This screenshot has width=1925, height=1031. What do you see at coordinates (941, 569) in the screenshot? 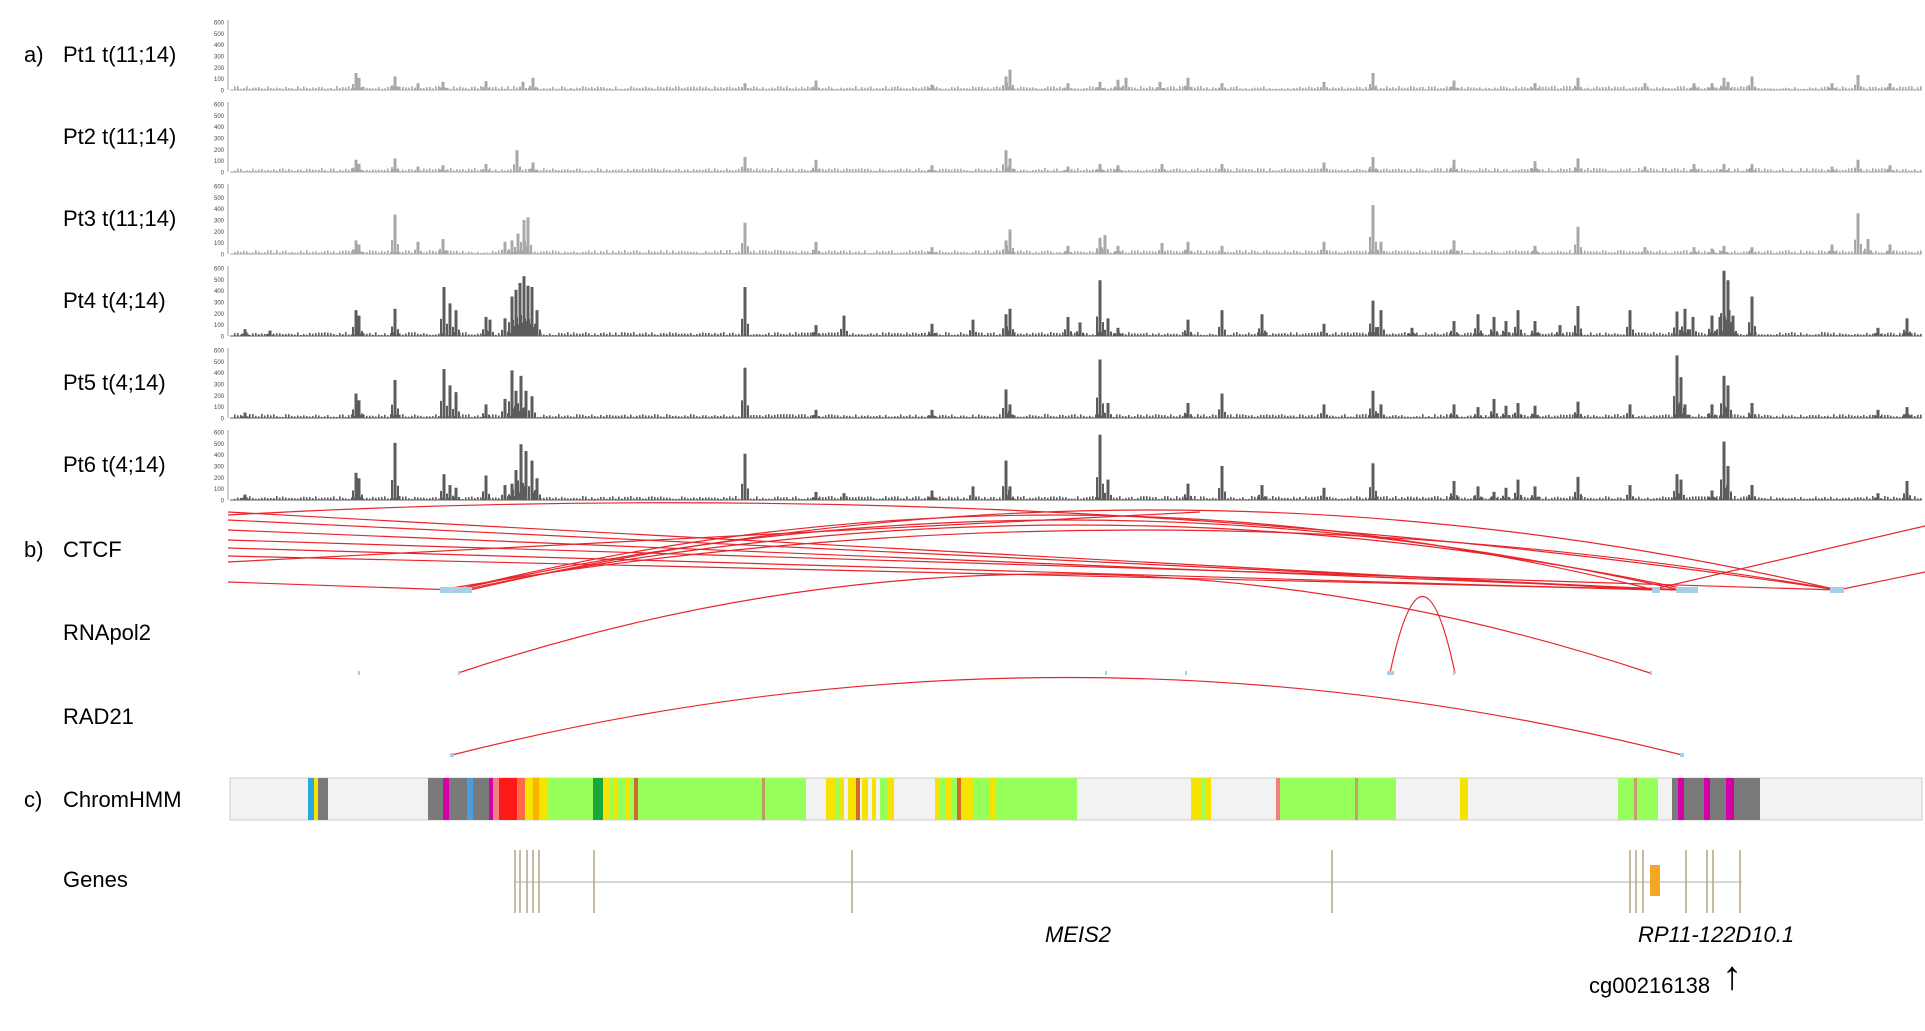
I see `ctcf-arc-line` at bounding box center [941, 569].